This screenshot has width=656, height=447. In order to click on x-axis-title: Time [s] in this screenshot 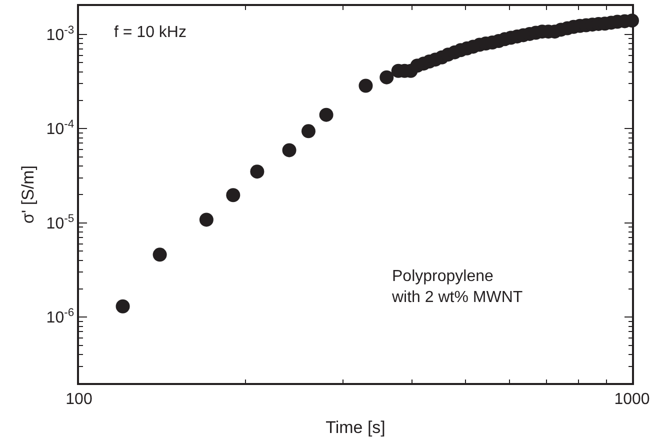, I will do `click(356, 427)`.